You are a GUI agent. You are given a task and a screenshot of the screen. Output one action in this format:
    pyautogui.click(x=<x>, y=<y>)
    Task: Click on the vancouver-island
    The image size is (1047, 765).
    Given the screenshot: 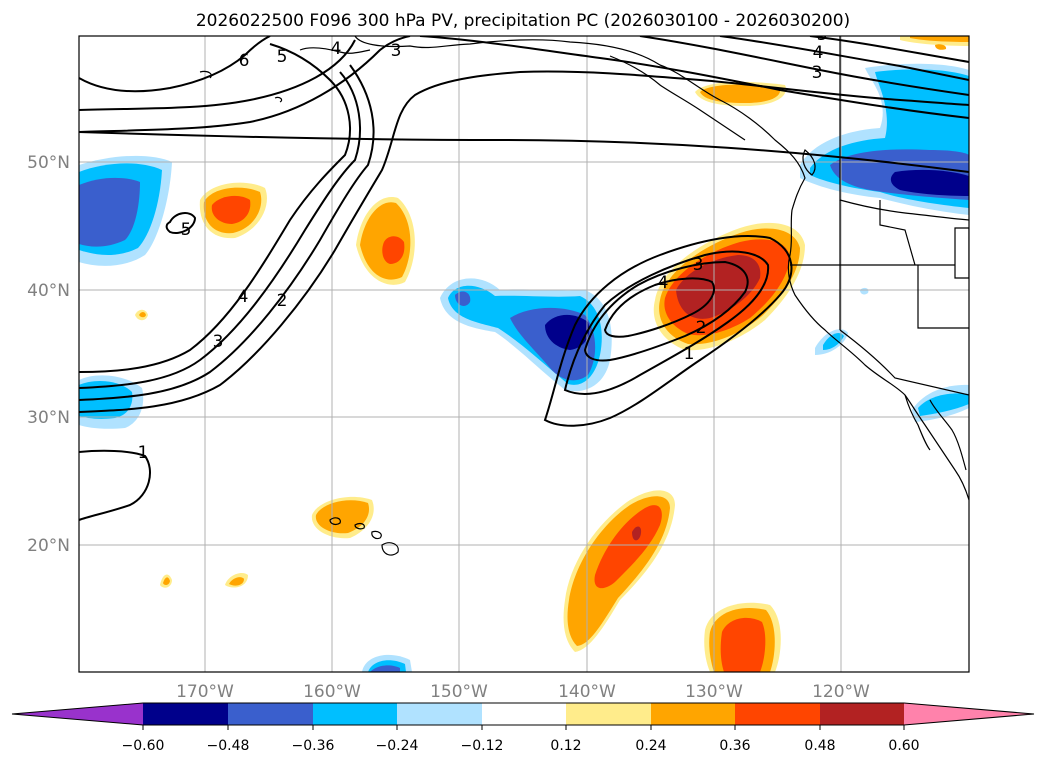 What is the action you would take?
    pyautogui.click(x=809, y=162)
    